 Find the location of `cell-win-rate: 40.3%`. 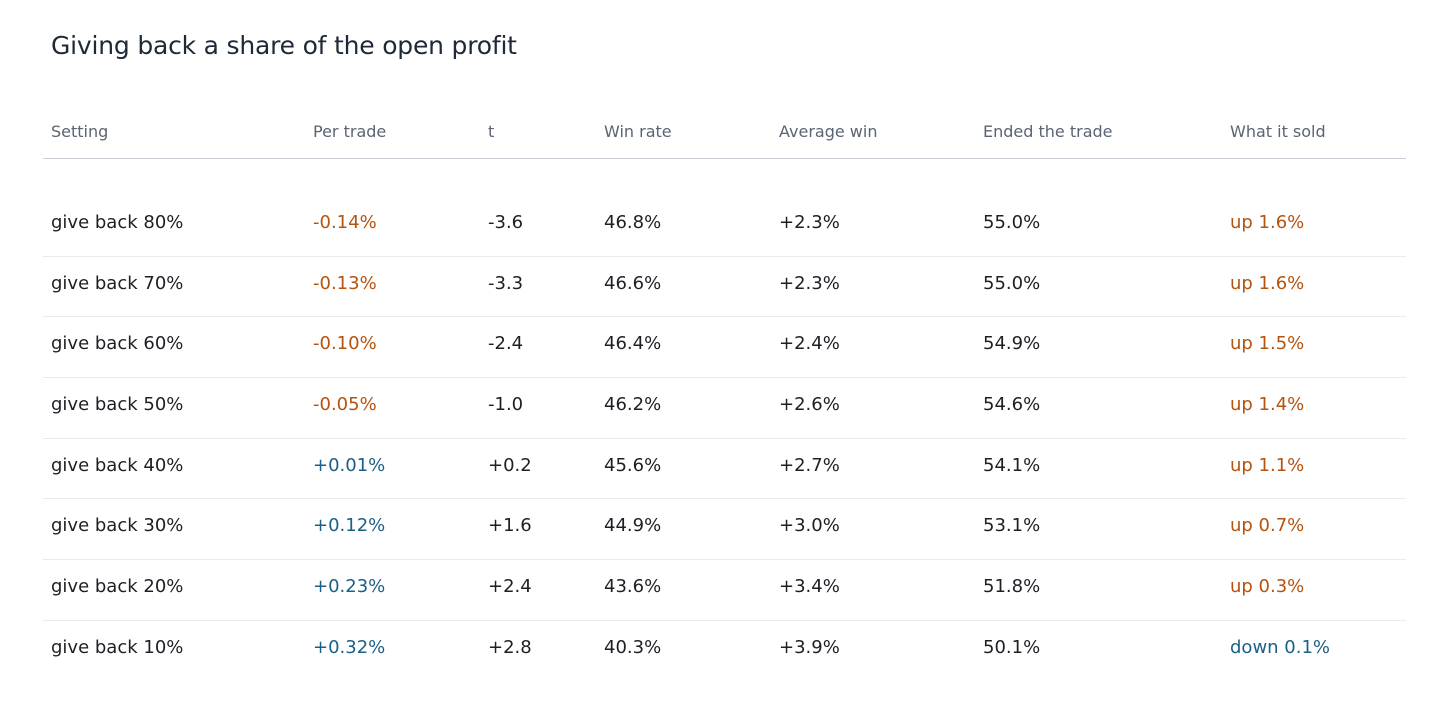

cell-win-rate: 40.3% is located at coordinates (633, 647).